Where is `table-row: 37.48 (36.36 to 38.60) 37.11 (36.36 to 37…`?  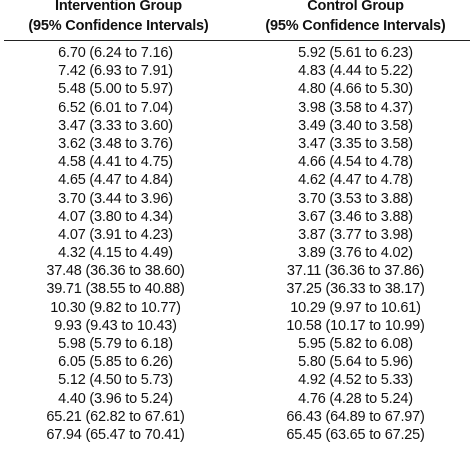 table-row: 37.48 (36.36 to 38.60) 37.11 (36.36 to 37… is located at coordinates (237, 271).